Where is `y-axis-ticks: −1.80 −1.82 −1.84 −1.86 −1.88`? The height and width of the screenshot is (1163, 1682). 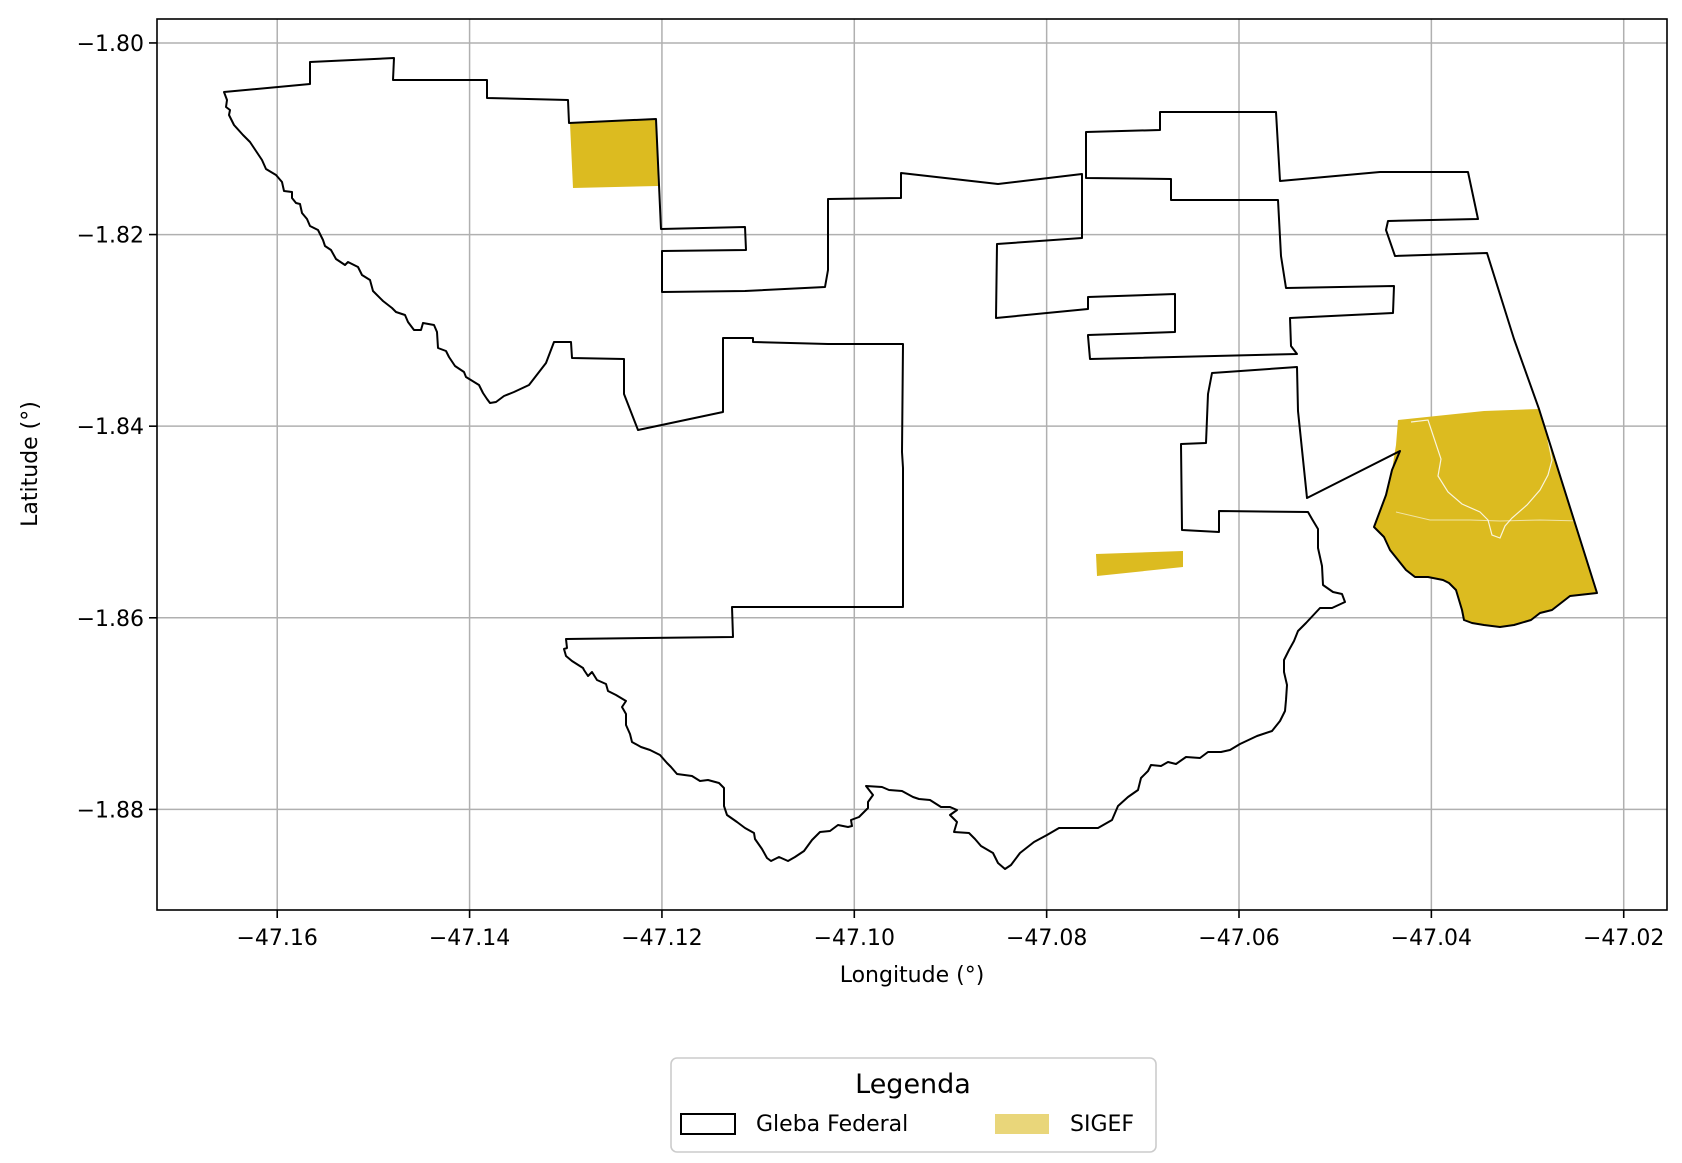 y-axis-ticks: −1.80 −1.82 −1.84 −1.86 −1.88 is located at coordinates (117, 427).